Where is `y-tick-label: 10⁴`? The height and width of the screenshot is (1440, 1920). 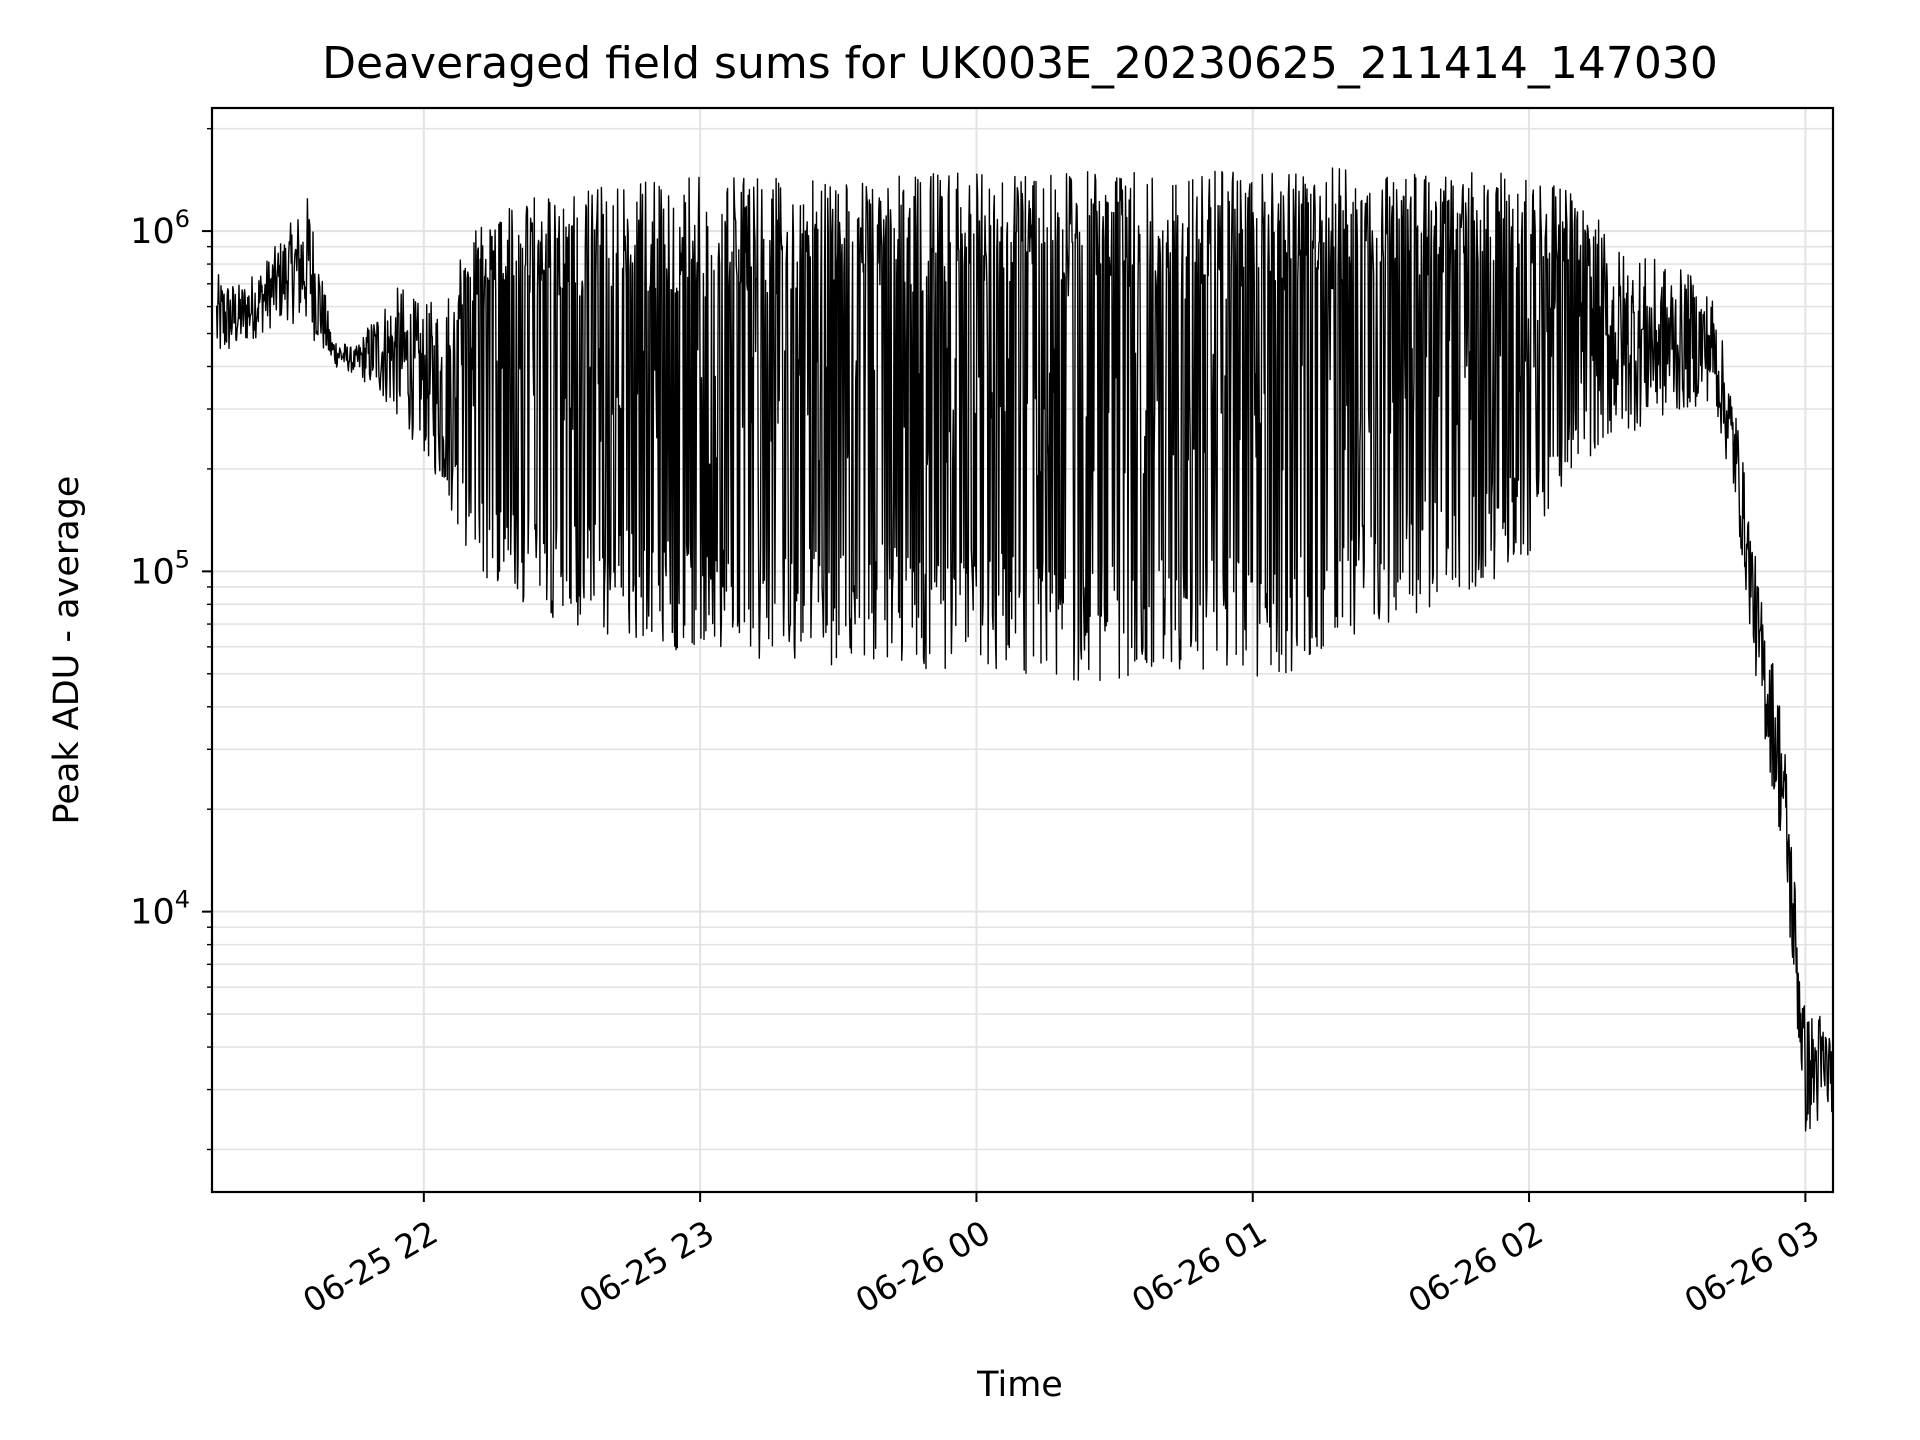 y-tick-label: 10⁴ is located at coordinates (160, 909).